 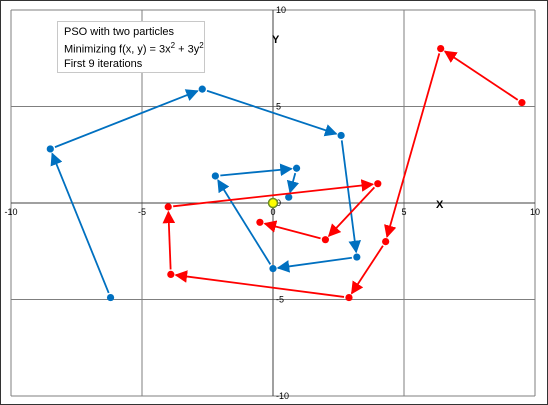 I want to click on x-tick-label: 0, so click(x=272, y=212).